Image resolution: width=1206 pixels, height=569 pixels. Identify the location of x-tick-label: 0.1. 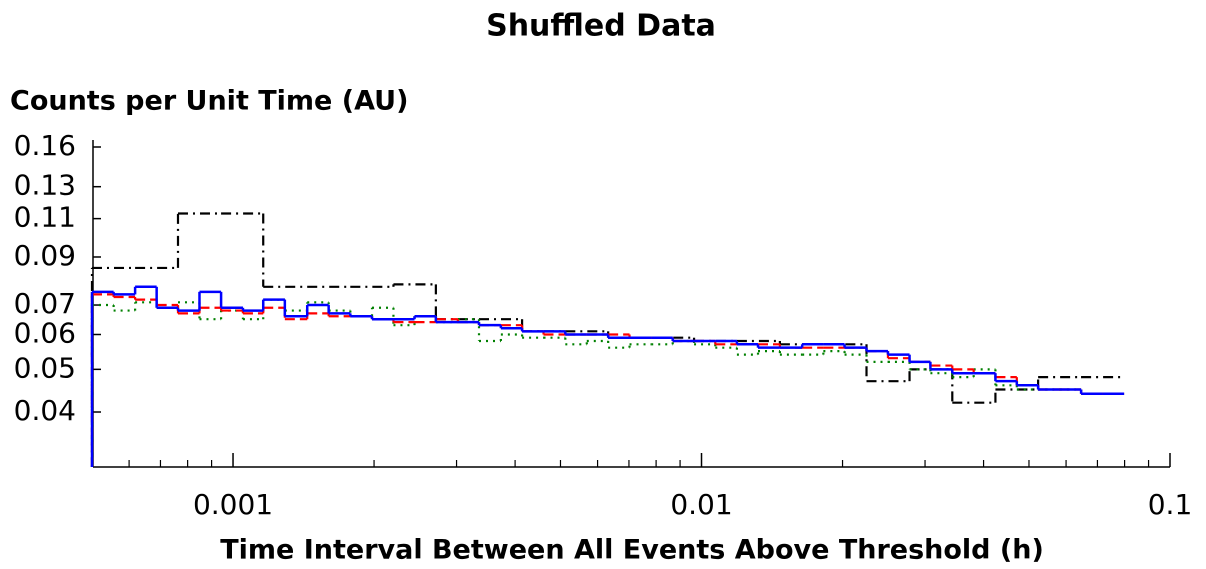
(1170, 504).